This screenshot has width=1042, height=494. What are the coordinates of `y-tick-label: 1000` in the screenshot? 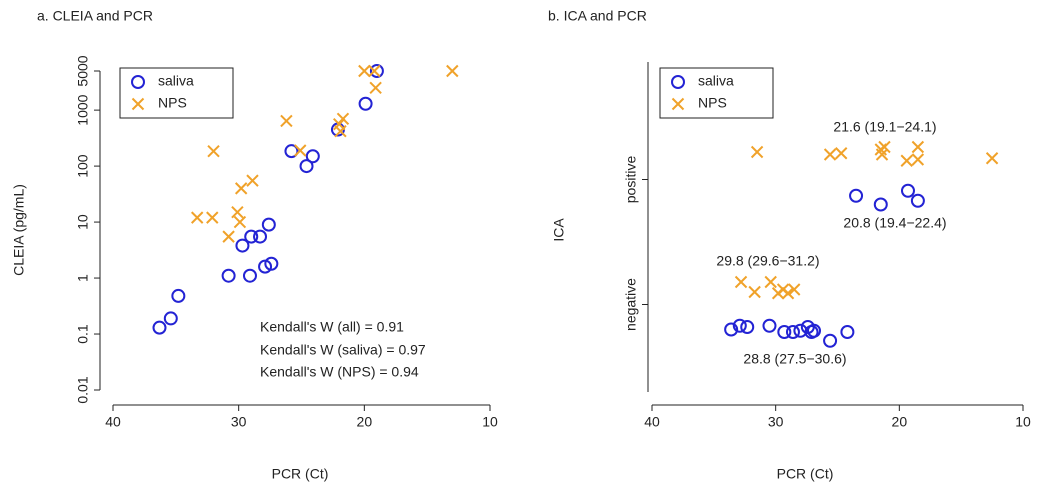 It's located at (83, 109).